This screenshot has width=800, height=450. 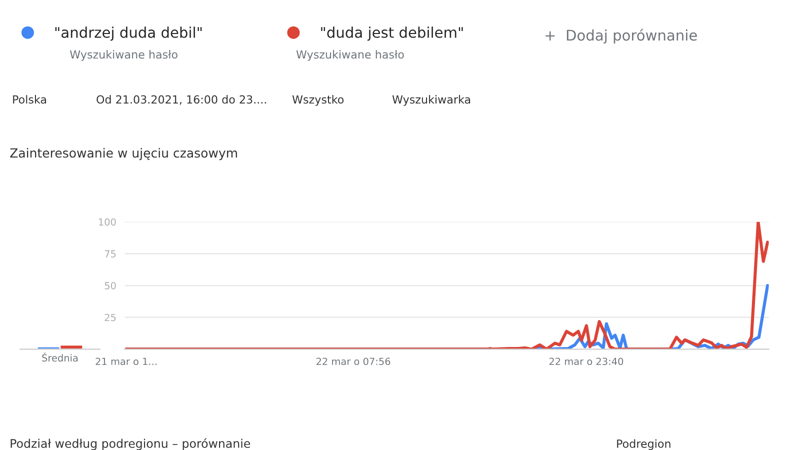 What do you see at coordinates (353, 362) in the screenshot?
I see `x-tick-label: 22 mar o 07:56` at bounding box center [353, 362].